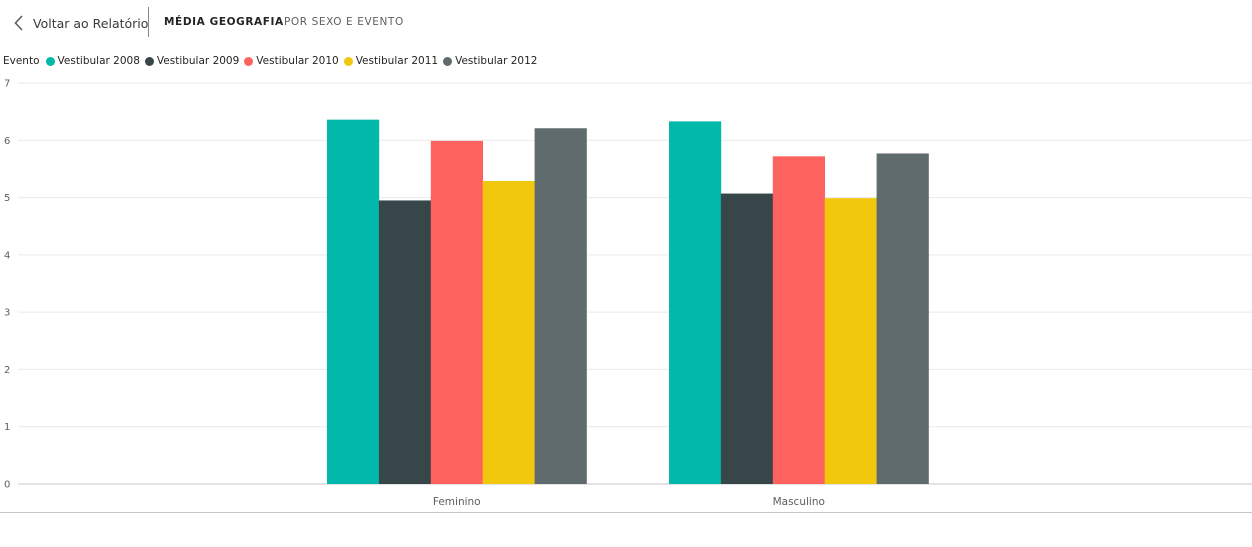 The image size is (1252, 547). I want to click on bar: Vestibular 2009 · Feminino: 4.95, so click(405, 342).